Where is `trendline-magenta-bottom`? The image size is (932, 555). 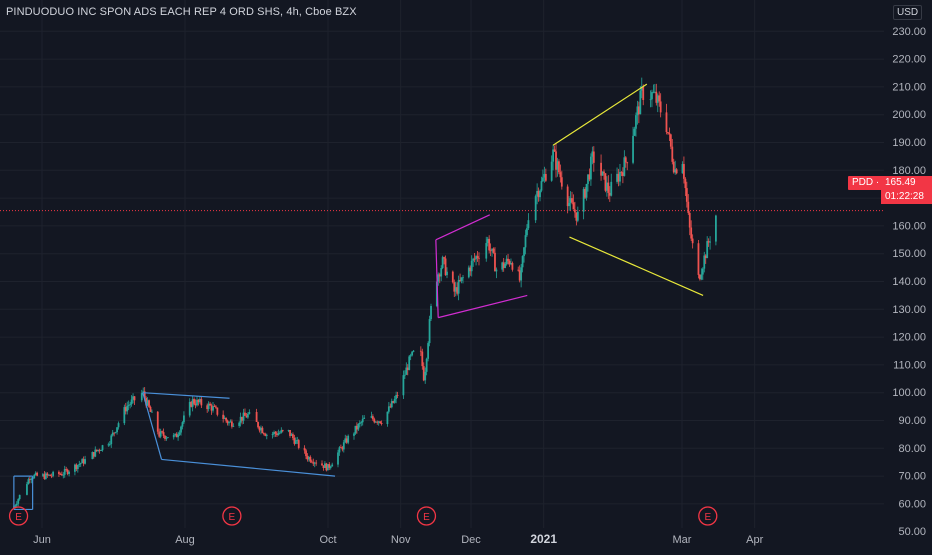
trendline-magenta-bottom is located at coordinates (483, 306).